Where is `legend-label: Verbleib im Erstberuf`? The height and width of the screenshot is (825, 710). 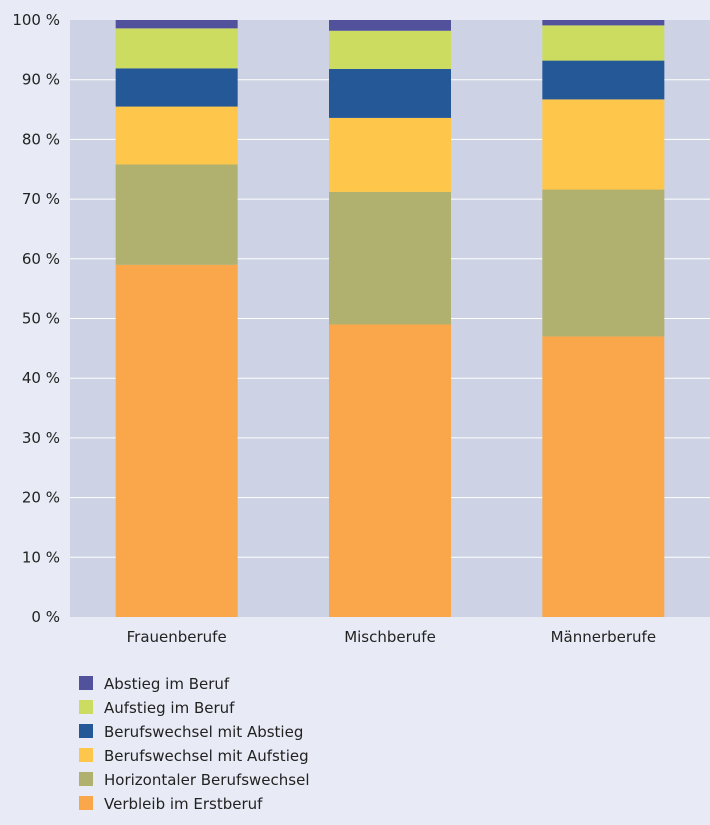 legend-label: Verbleib im Erstberuf is located at coordinates (183, 804).